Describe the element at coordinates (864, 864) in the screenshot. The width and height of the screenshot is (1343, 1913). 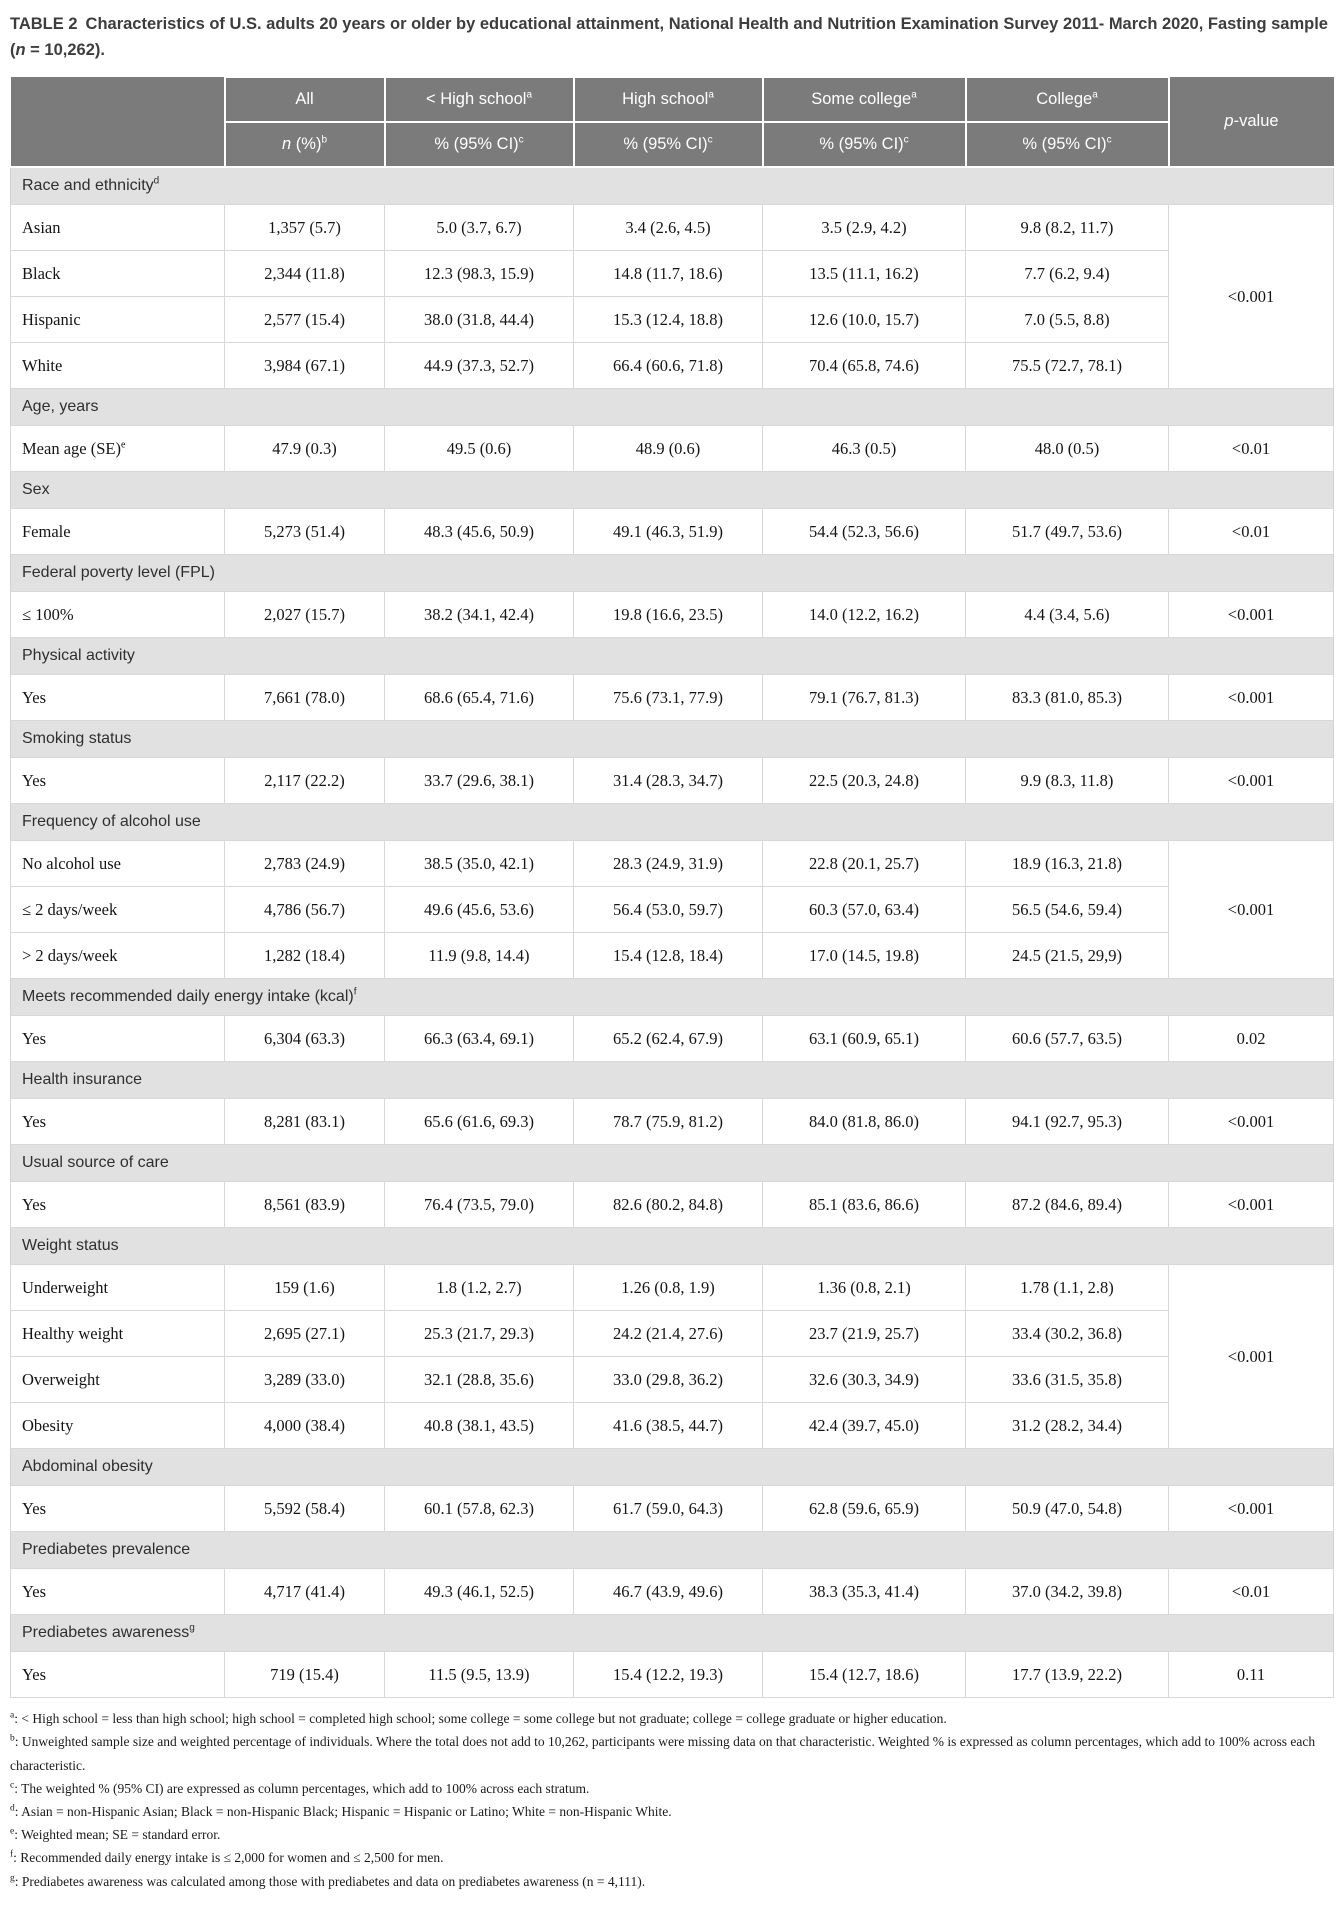
I see `data-cell: 22.8 (20.1, 25.7)` at that location.